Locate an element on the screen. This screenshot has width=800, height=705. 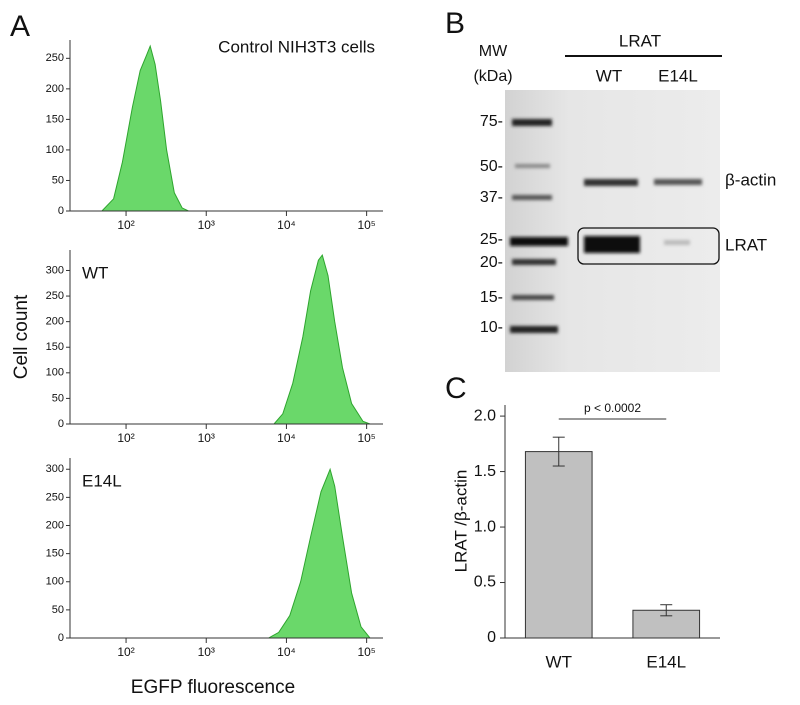
x-tick-label: E14L is located at coordinates (666, 661).